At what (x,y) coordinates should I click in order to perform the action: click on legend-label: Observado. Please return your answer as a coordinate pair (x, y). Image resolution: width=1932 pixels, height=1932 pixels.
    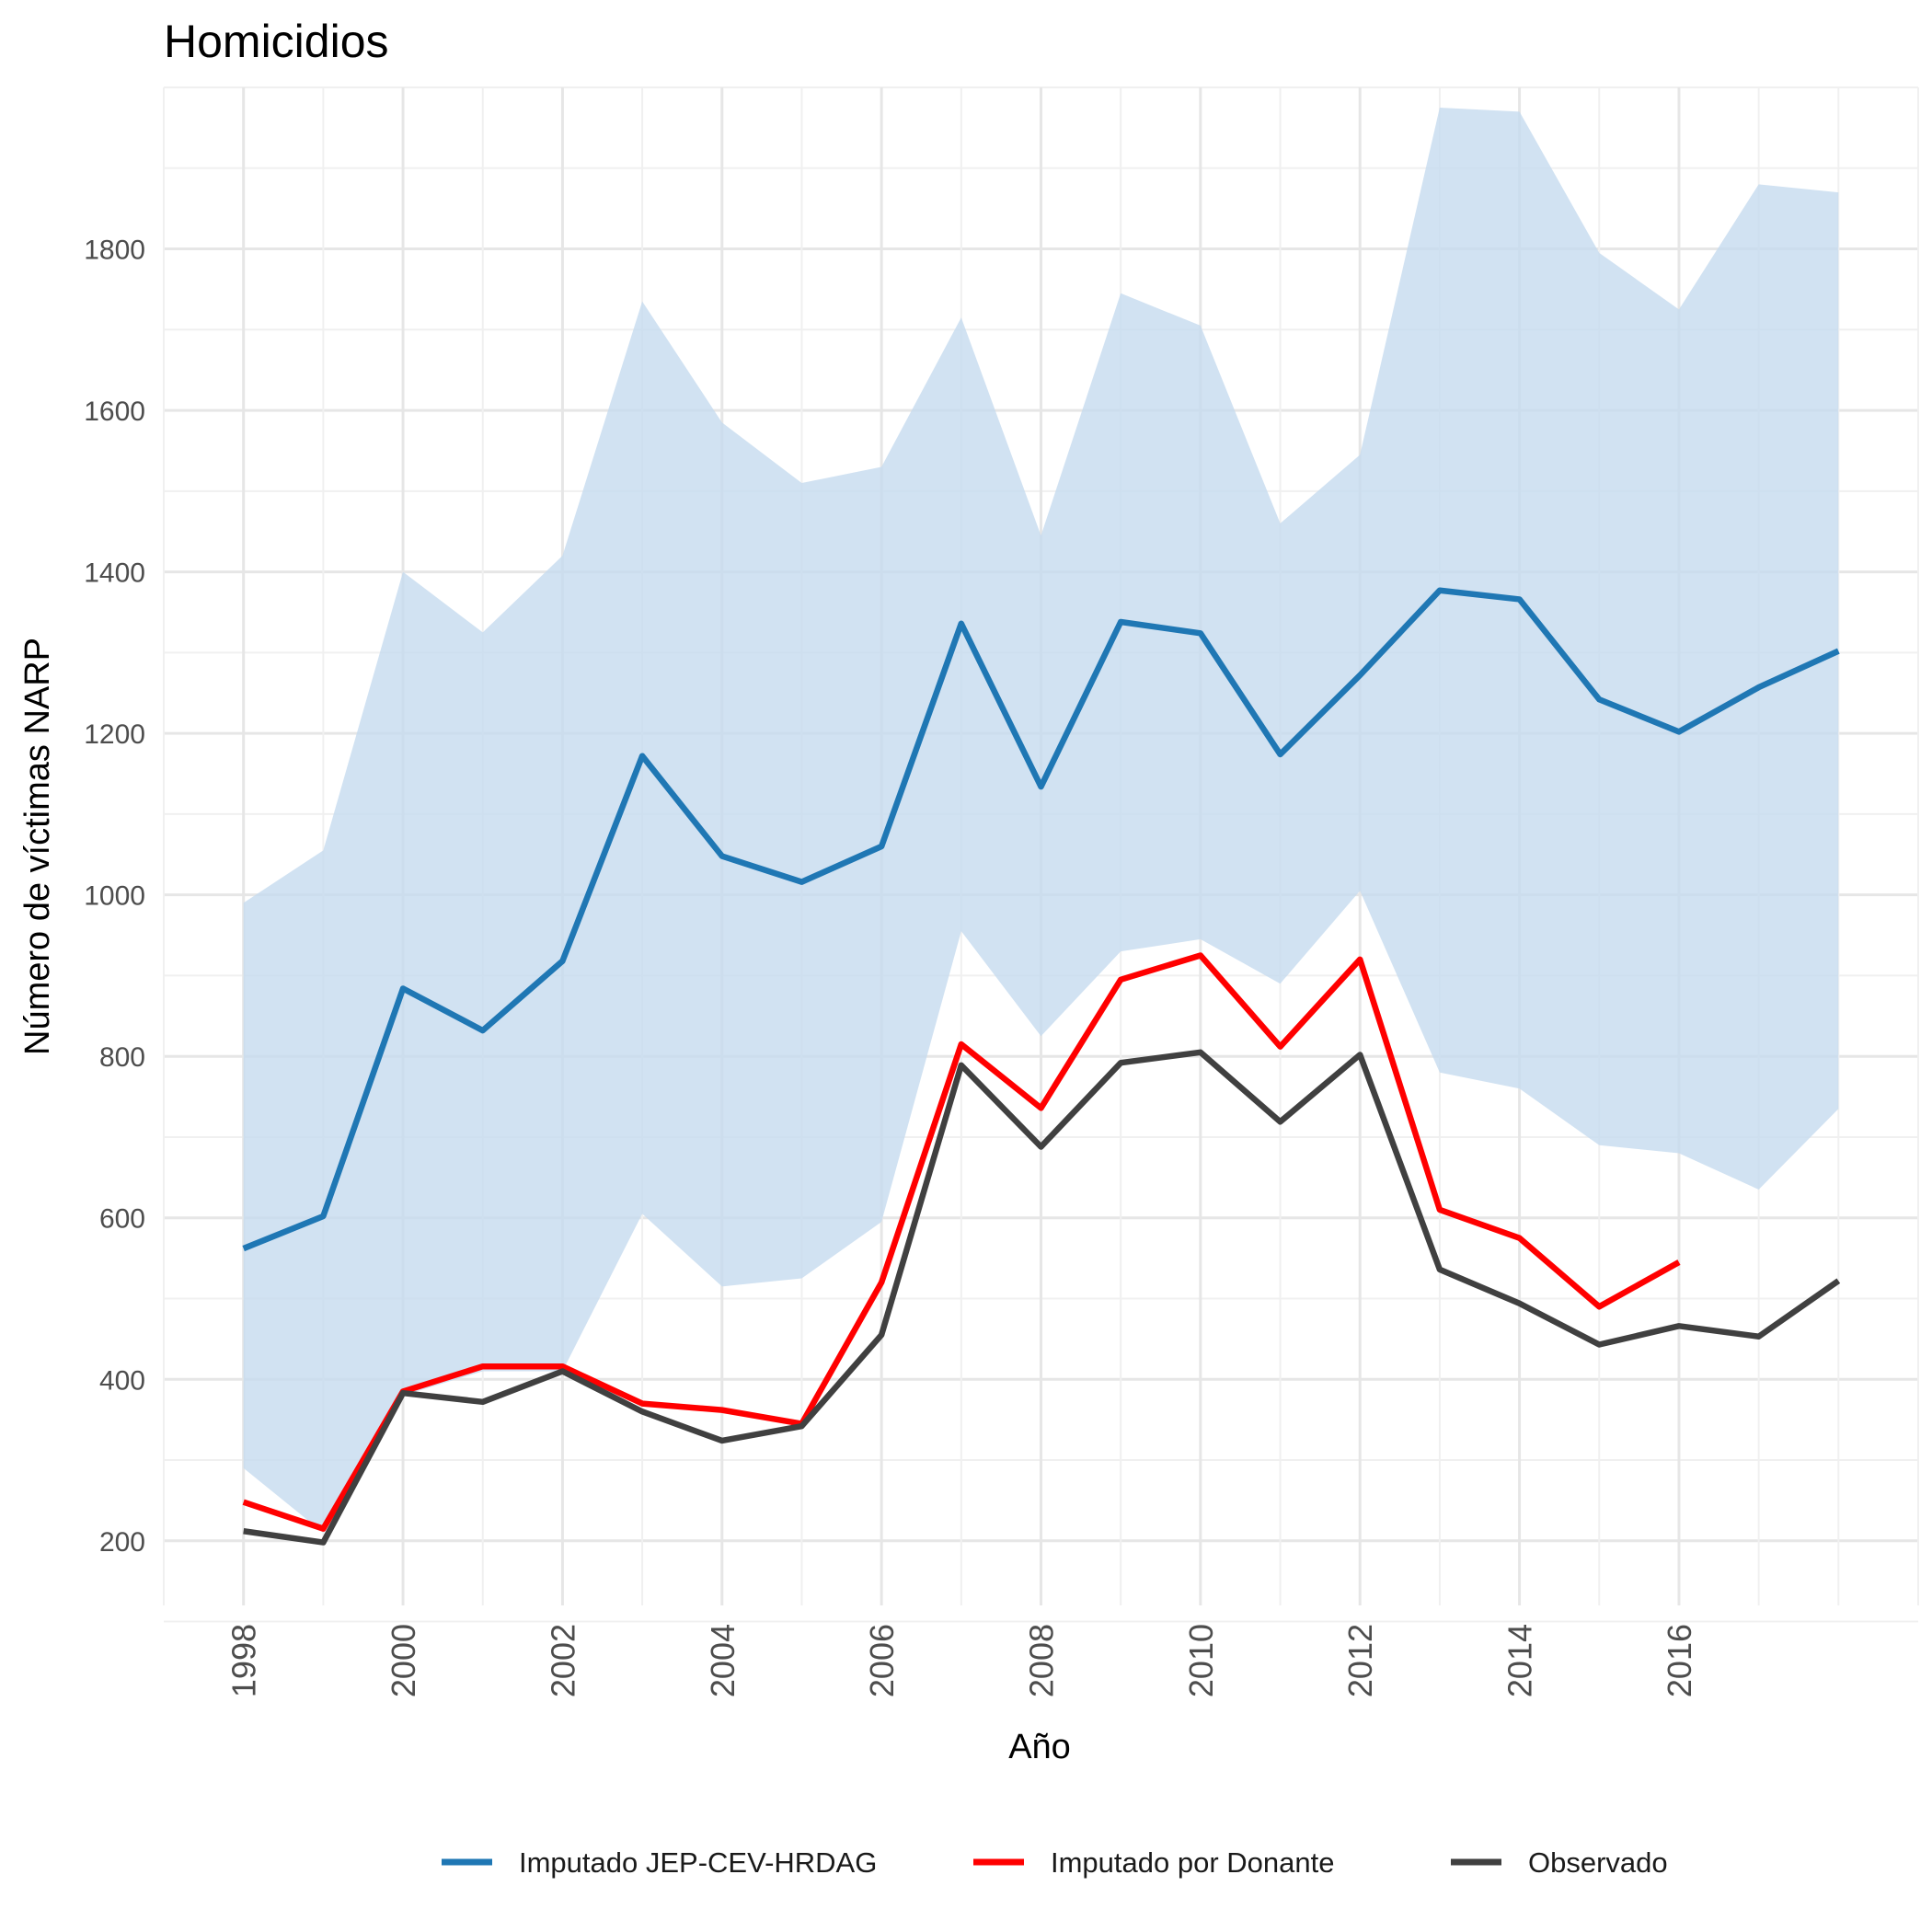
    Looking at the image, I should click on (1598, 1862).